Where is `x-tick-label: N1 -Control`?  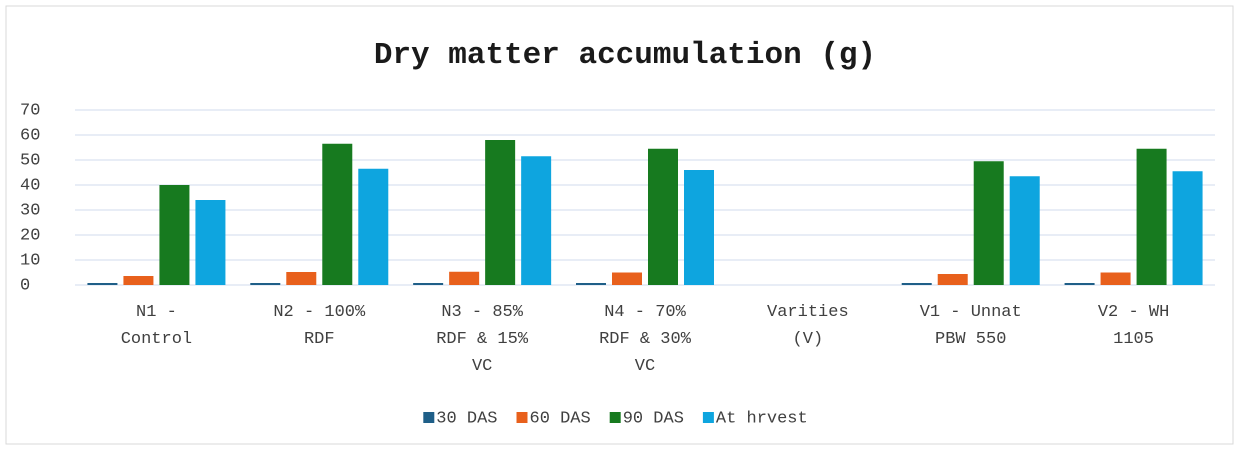
x-tick-label: N1 -Control is located at coordinates (156, 326).